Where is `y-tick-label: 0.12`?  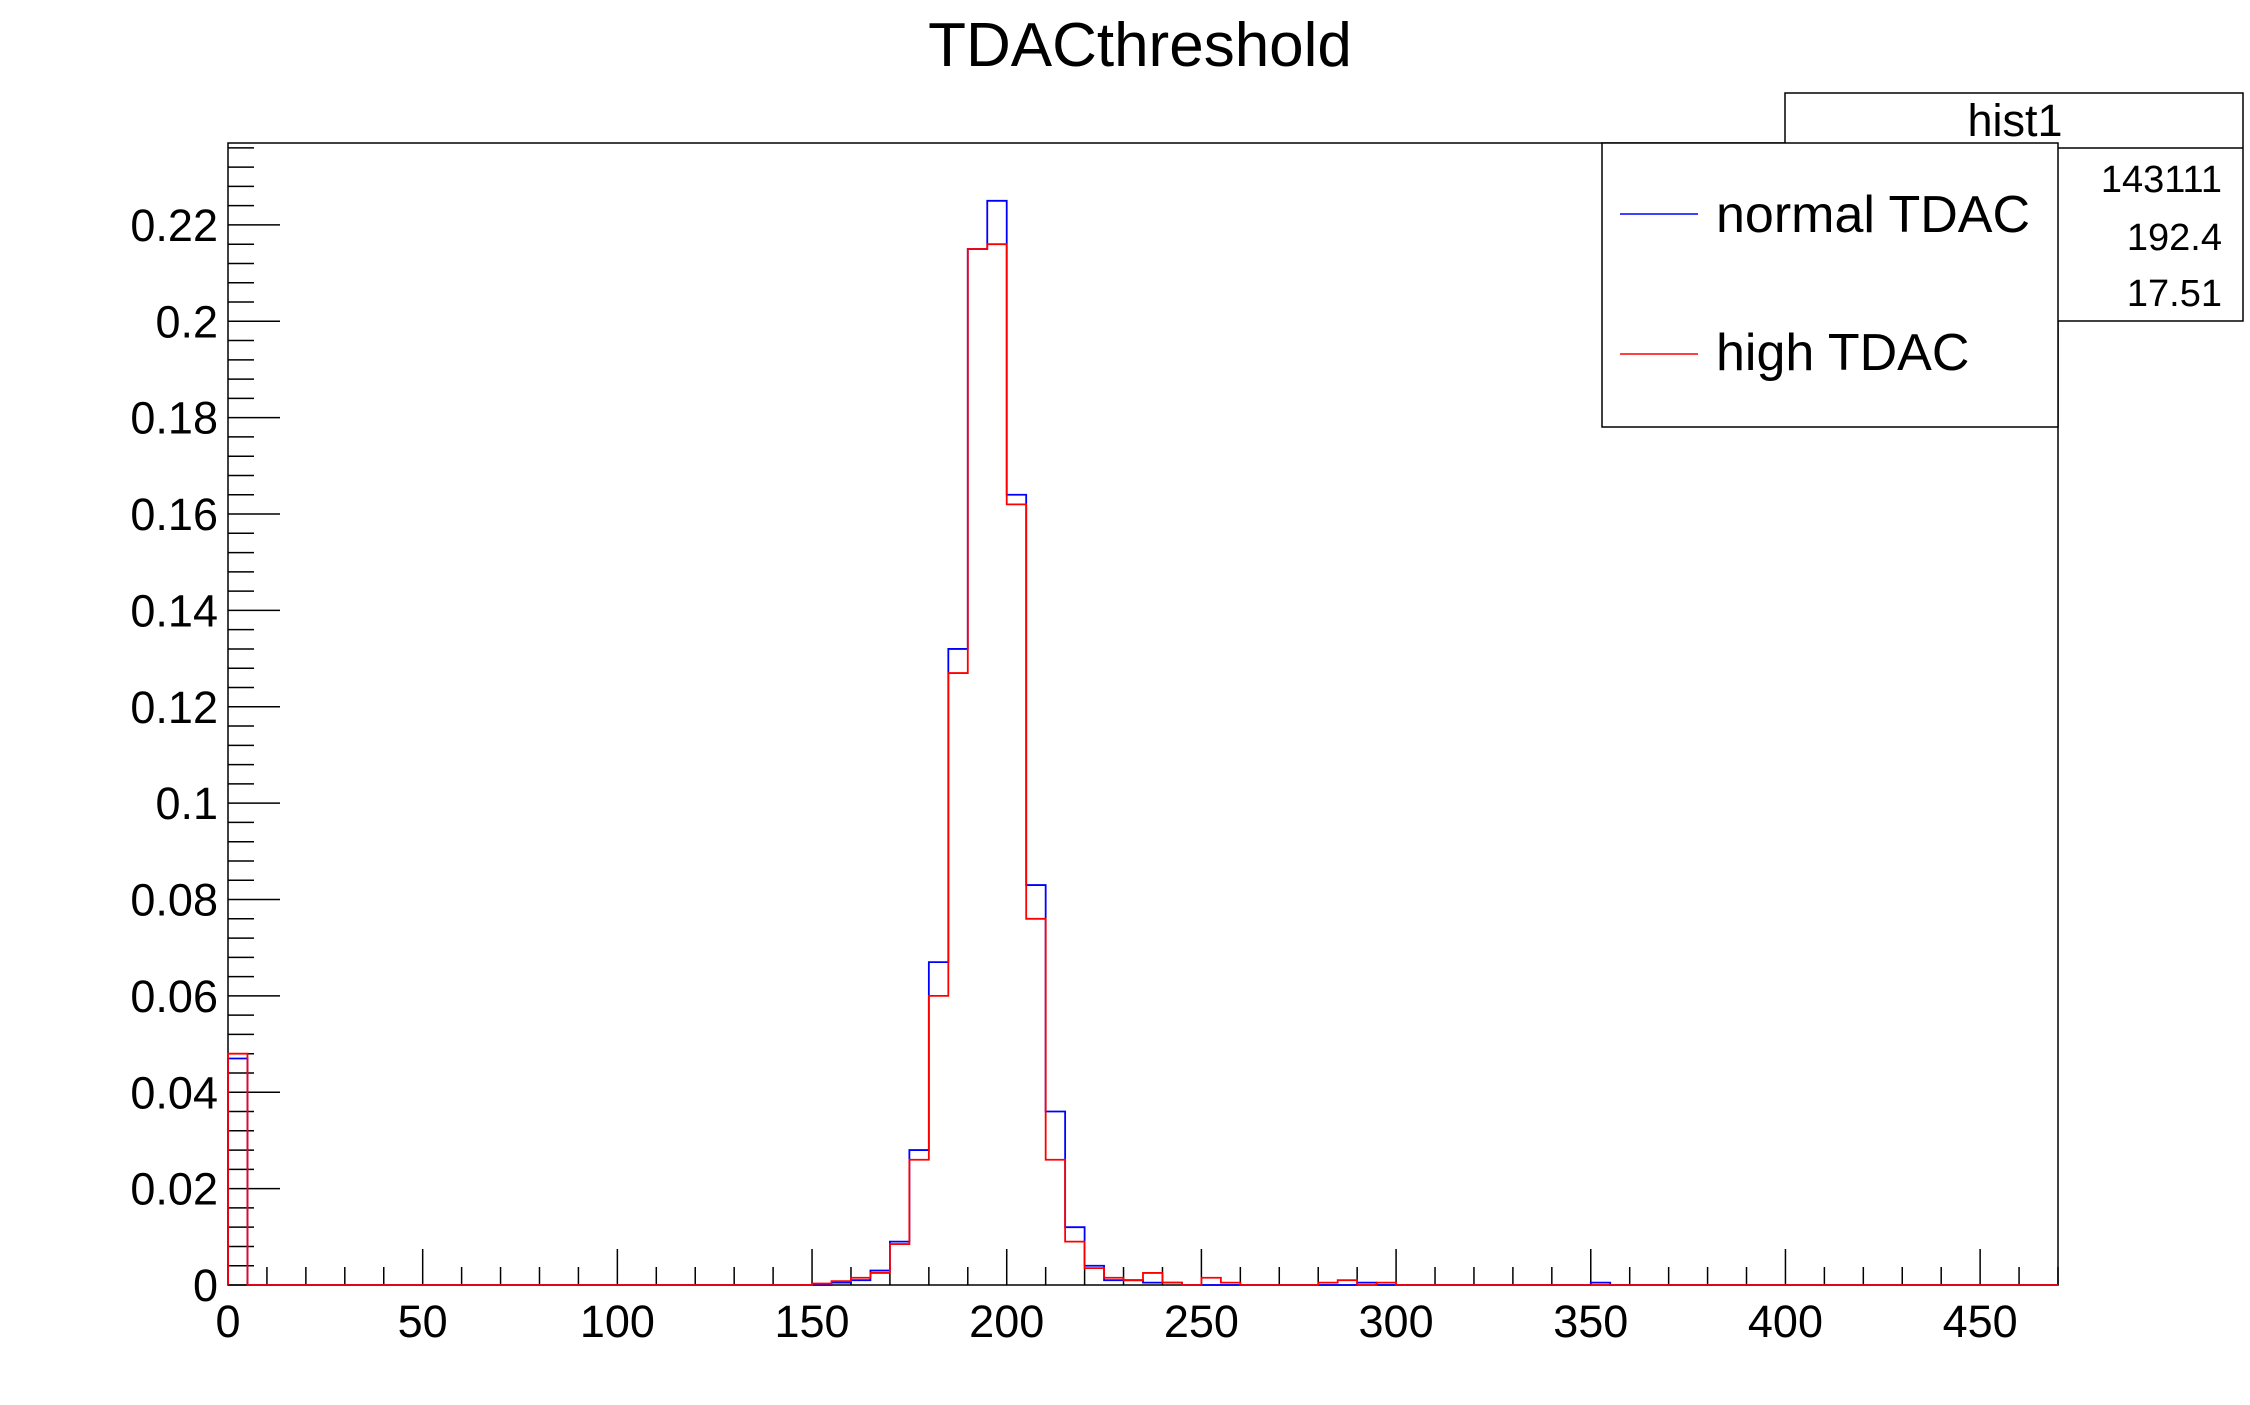 y-tick-label: 0.12 is located at coordinates (174, 707).